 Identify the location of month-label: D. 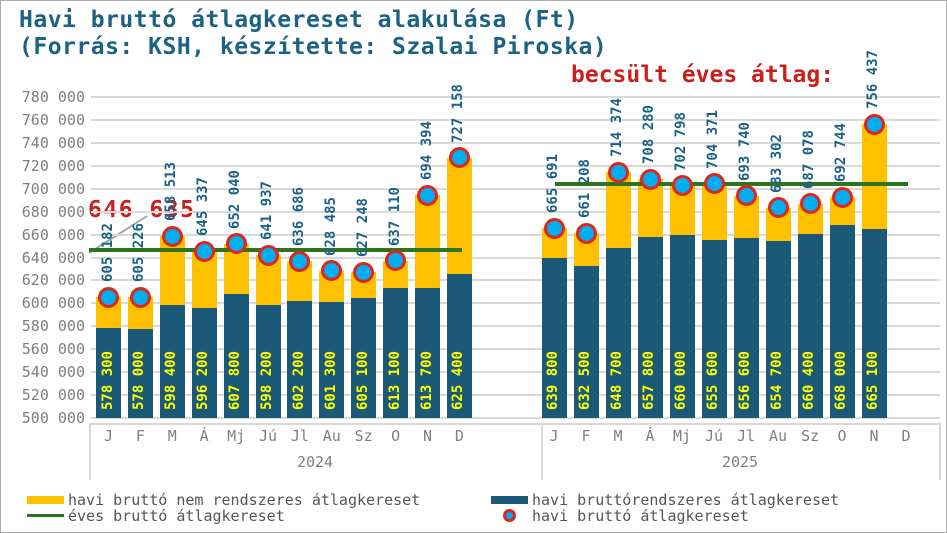
(459, 436).